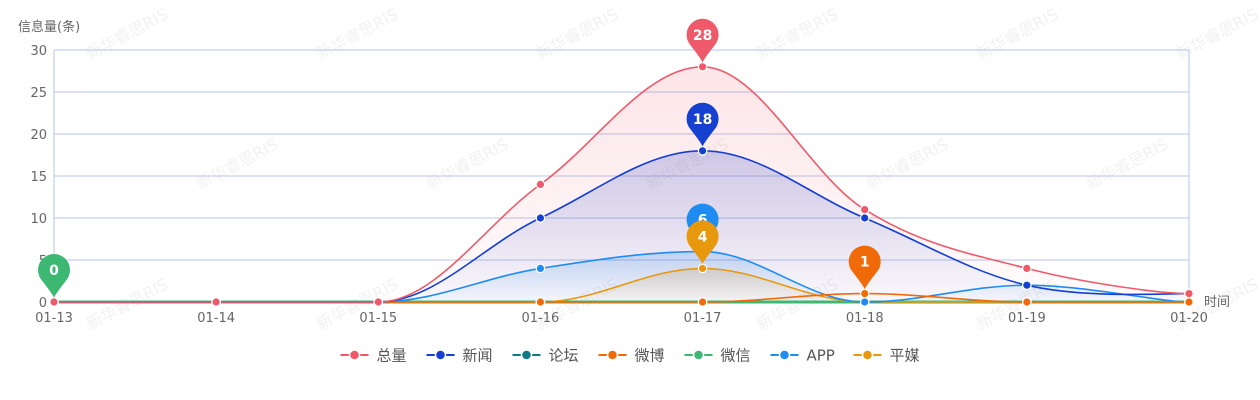 The image size is (1260, 400). Describe the element at coordinates (43, 303) in the screenshot. I see `y-tick-label: 0` at that location.